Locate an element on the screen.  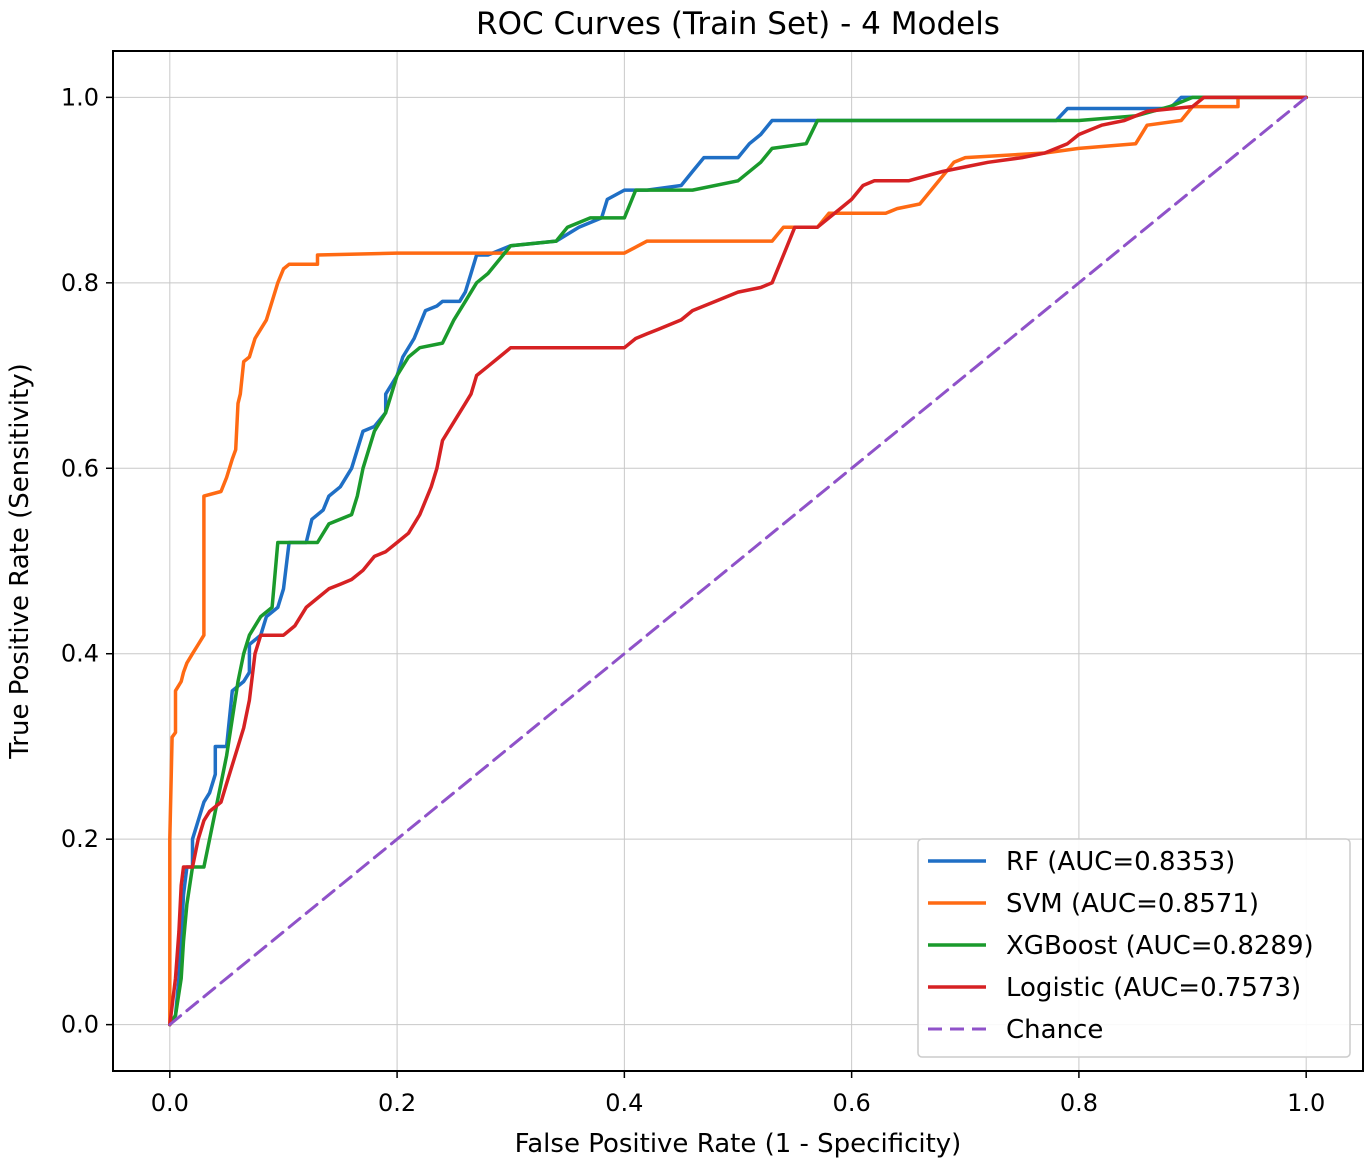
y-tick-label: 0.2 is located at coordinates (80, 839).